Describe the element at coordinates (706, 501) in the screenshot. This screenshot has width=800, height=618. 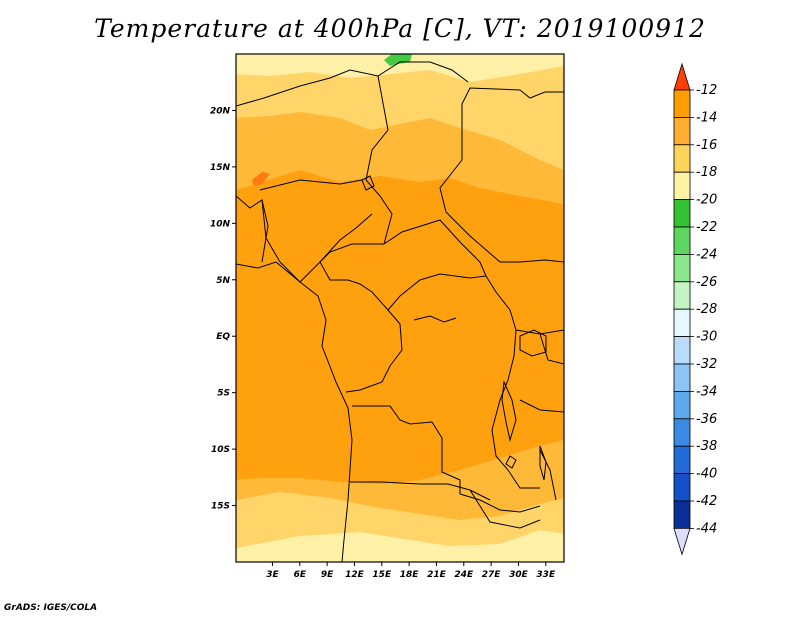
I see `colorbar-label: -42` at that location.